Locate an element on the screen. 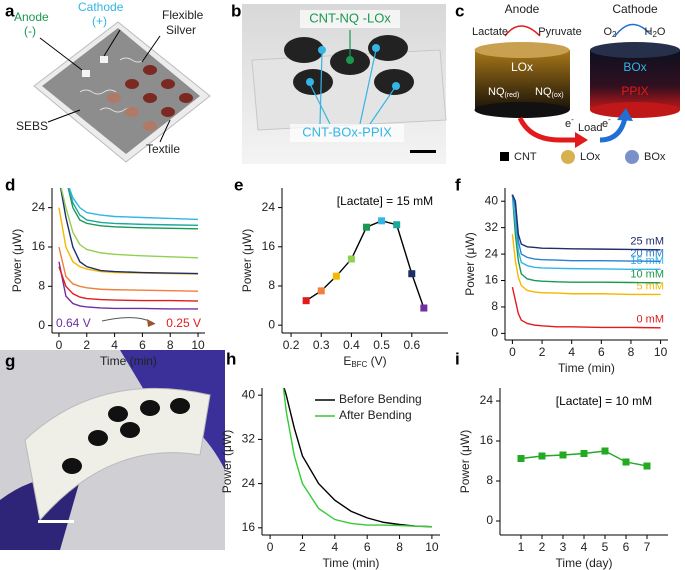 The width and height of the screenshot is (685, 570). label-part: O is located at coordinates (607, 32).